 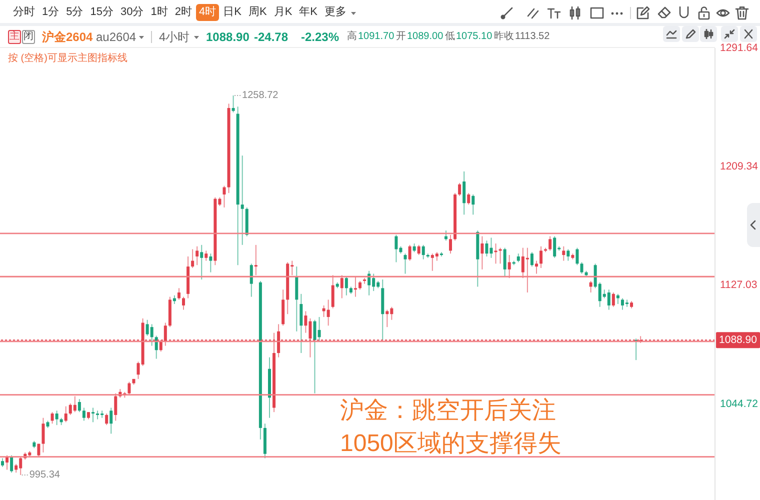 I want to click on text: 更多, so click(x=336, y=12).